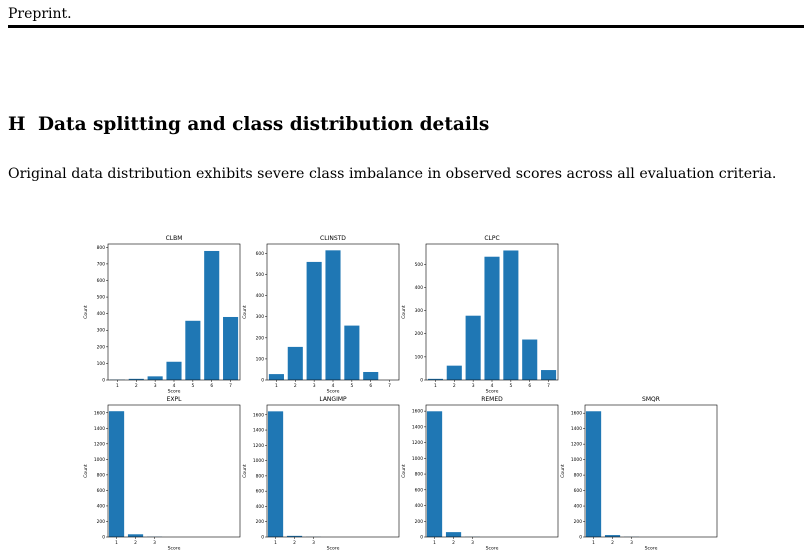 This screenshot has height=556, width=804. What do you see at coordinates (17, 124) in the screenshot?
I see `section-number: H` at bounding box center [17, 124].